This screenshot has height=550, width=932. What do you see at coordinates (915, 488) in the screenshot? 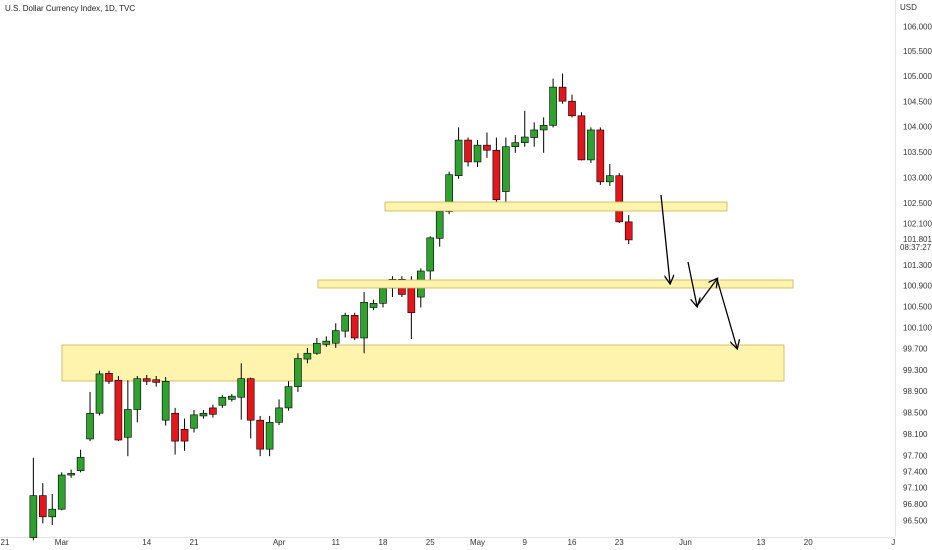
I see `y-tick-label: 97.100` at bounding box center [915, 488].